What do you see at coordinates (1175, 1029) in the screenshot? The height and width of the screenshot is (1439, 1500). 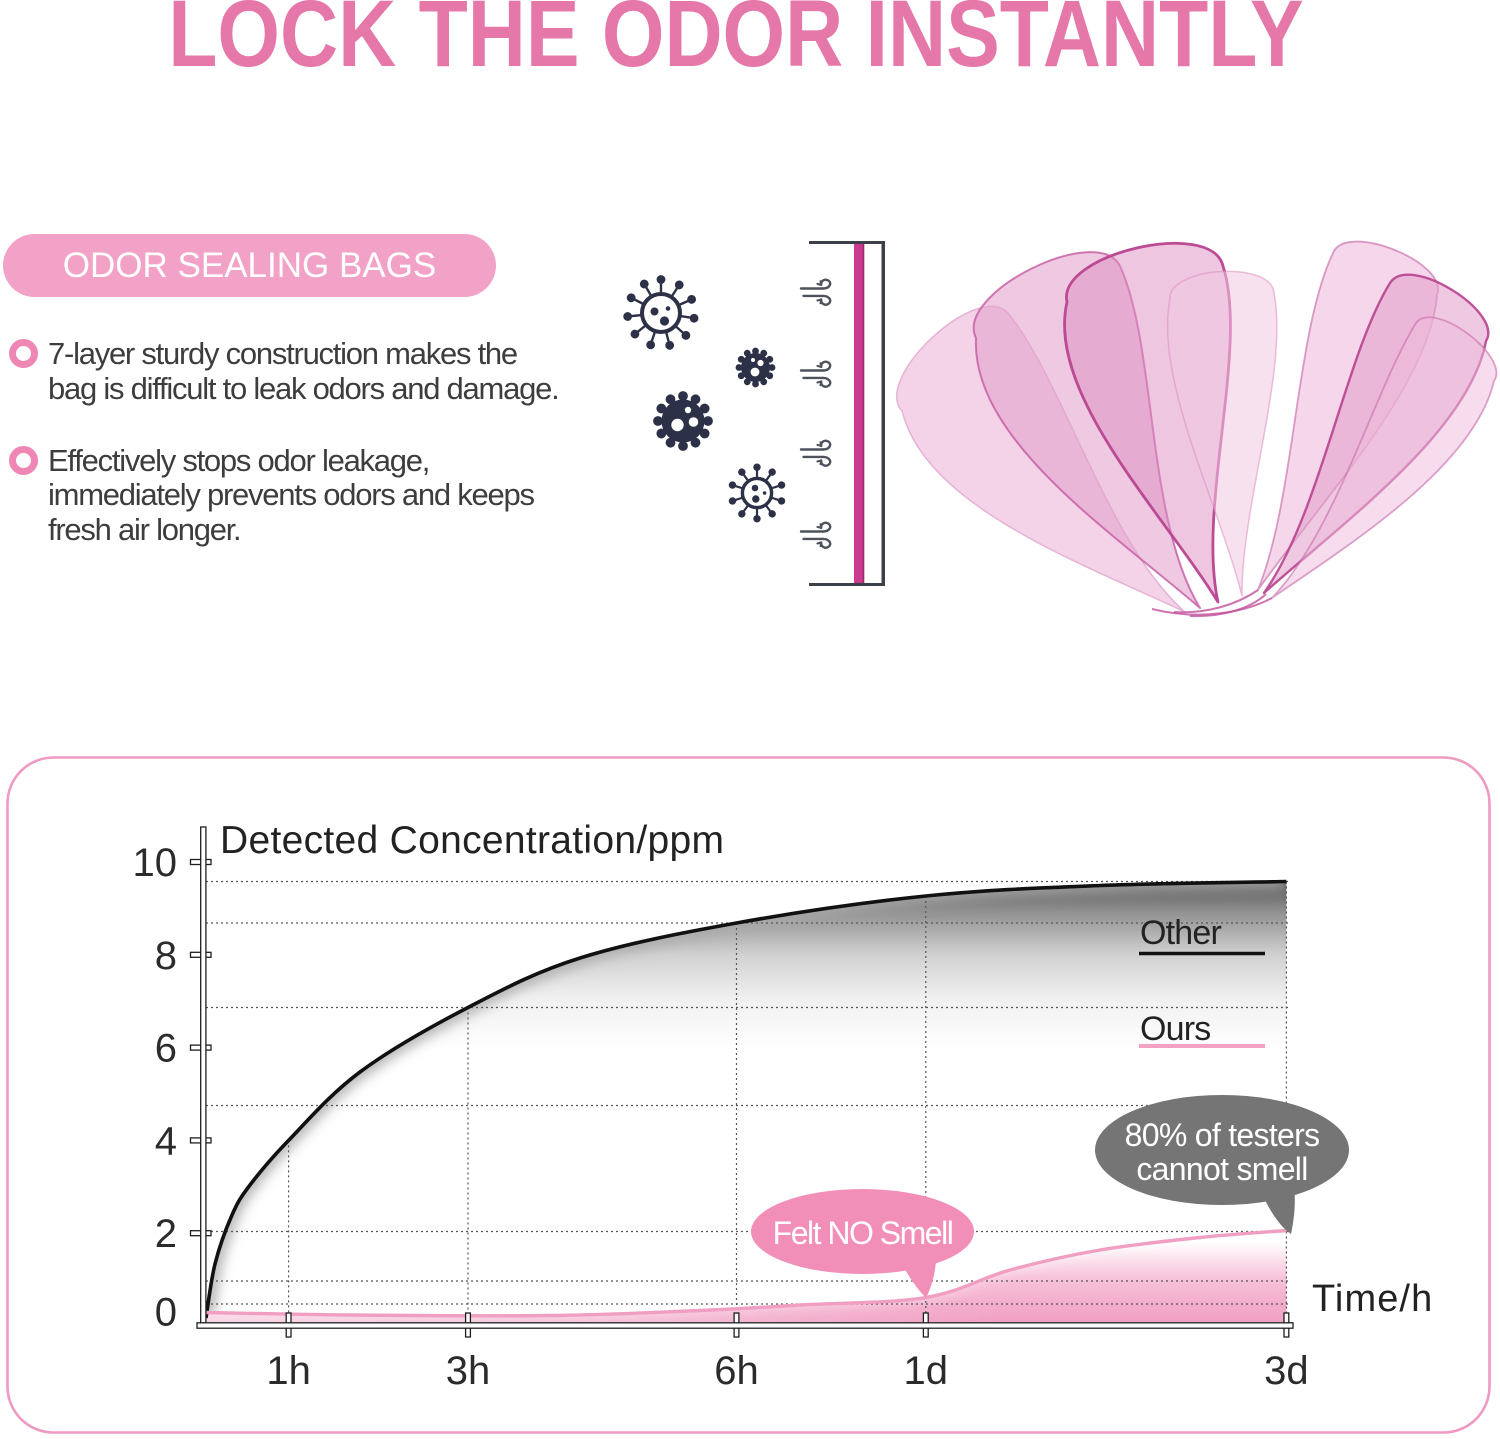 I see `svg-text: Ours` at bounding box center [1175, 1029].